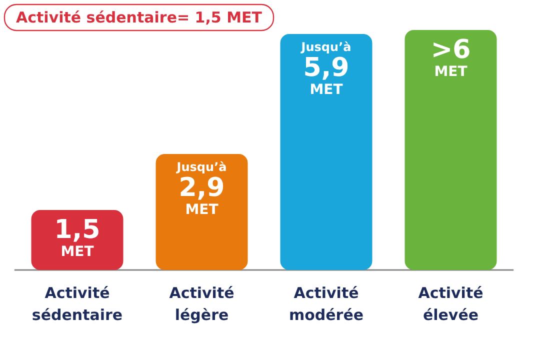 The width and height of the screenshot is (543, 349). What do you see at coordinates (450, 57) in the screenshot?
I see `data-label: >6 MET` at bounding box center [450, 57].